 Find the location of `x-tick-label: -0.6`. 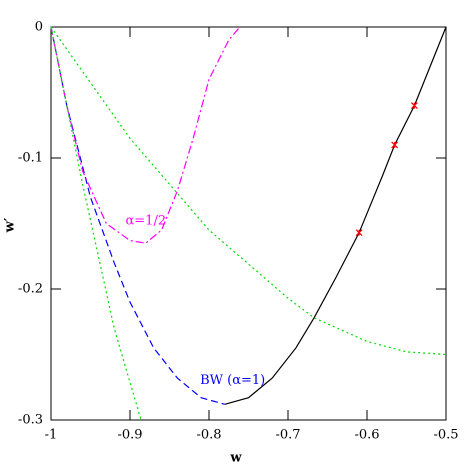

x-tick-label: -0.6 is located at coordinates (366, 435).